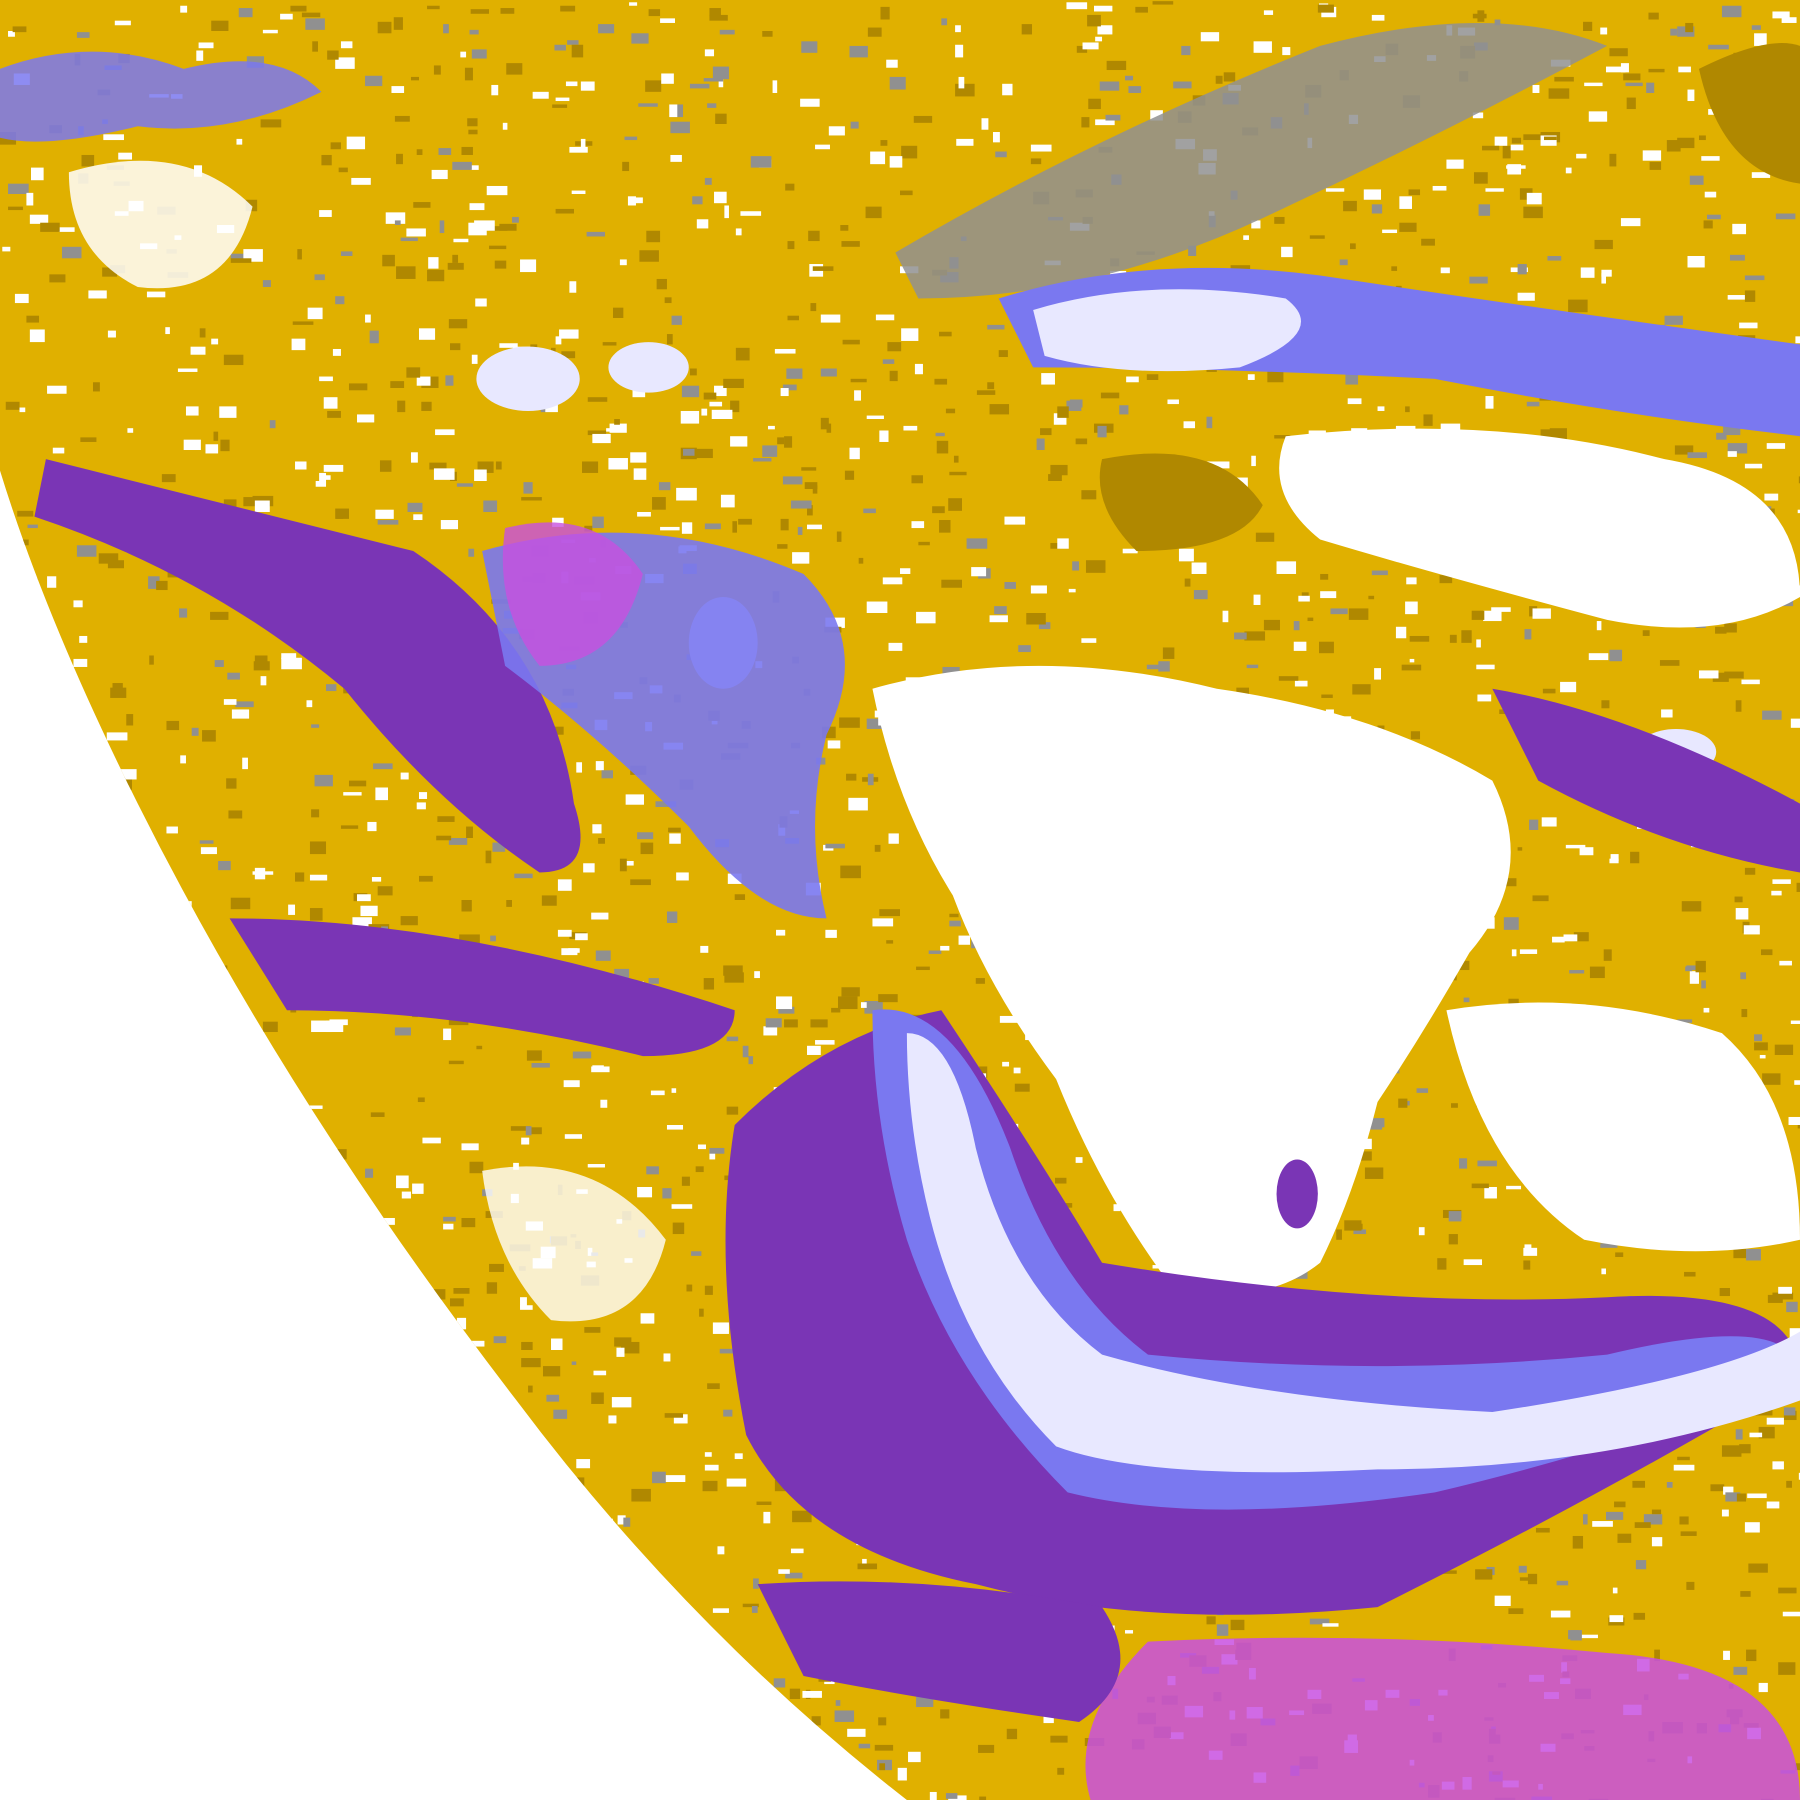 Image resolution: width=1800 pixels, height=1800 pixels. What do you see at coordinates (1646, 780) in the screenshot?
I see `cirrus-band-east` at bounding box center [1646, 780].